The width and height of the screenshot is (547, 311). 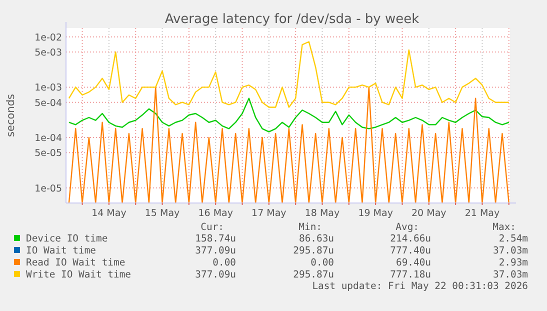 What do you see at coordinates (316, 239) in the screenshot?
I see `text: 86.63u` at bounding box center [316, 239].